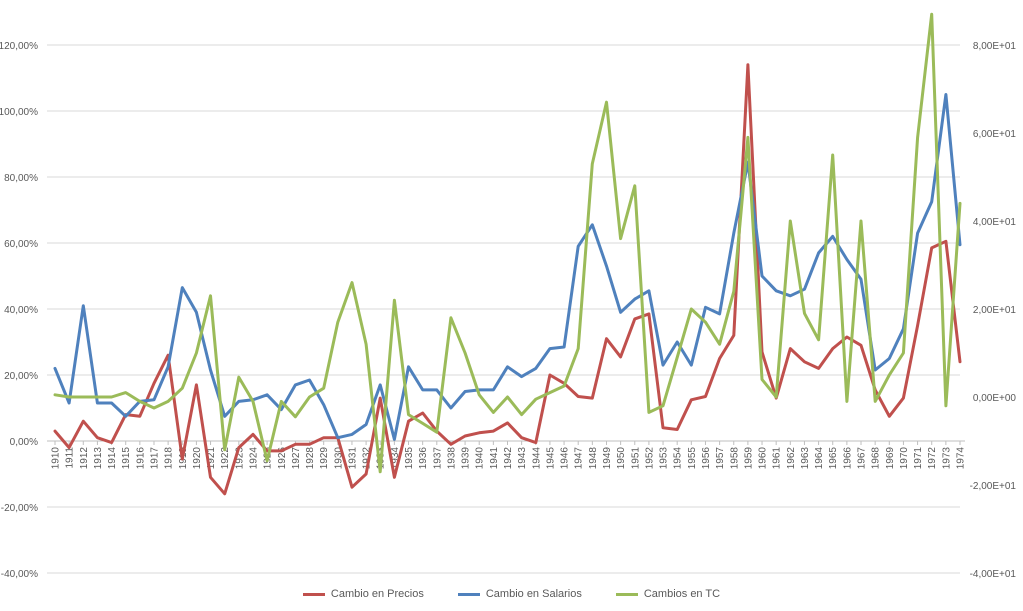 This screenshot has height=611, width=1023. Describe the element at coordinates (56, 458) in the screenshot. I see `x-tick-label: 1910` at that location.